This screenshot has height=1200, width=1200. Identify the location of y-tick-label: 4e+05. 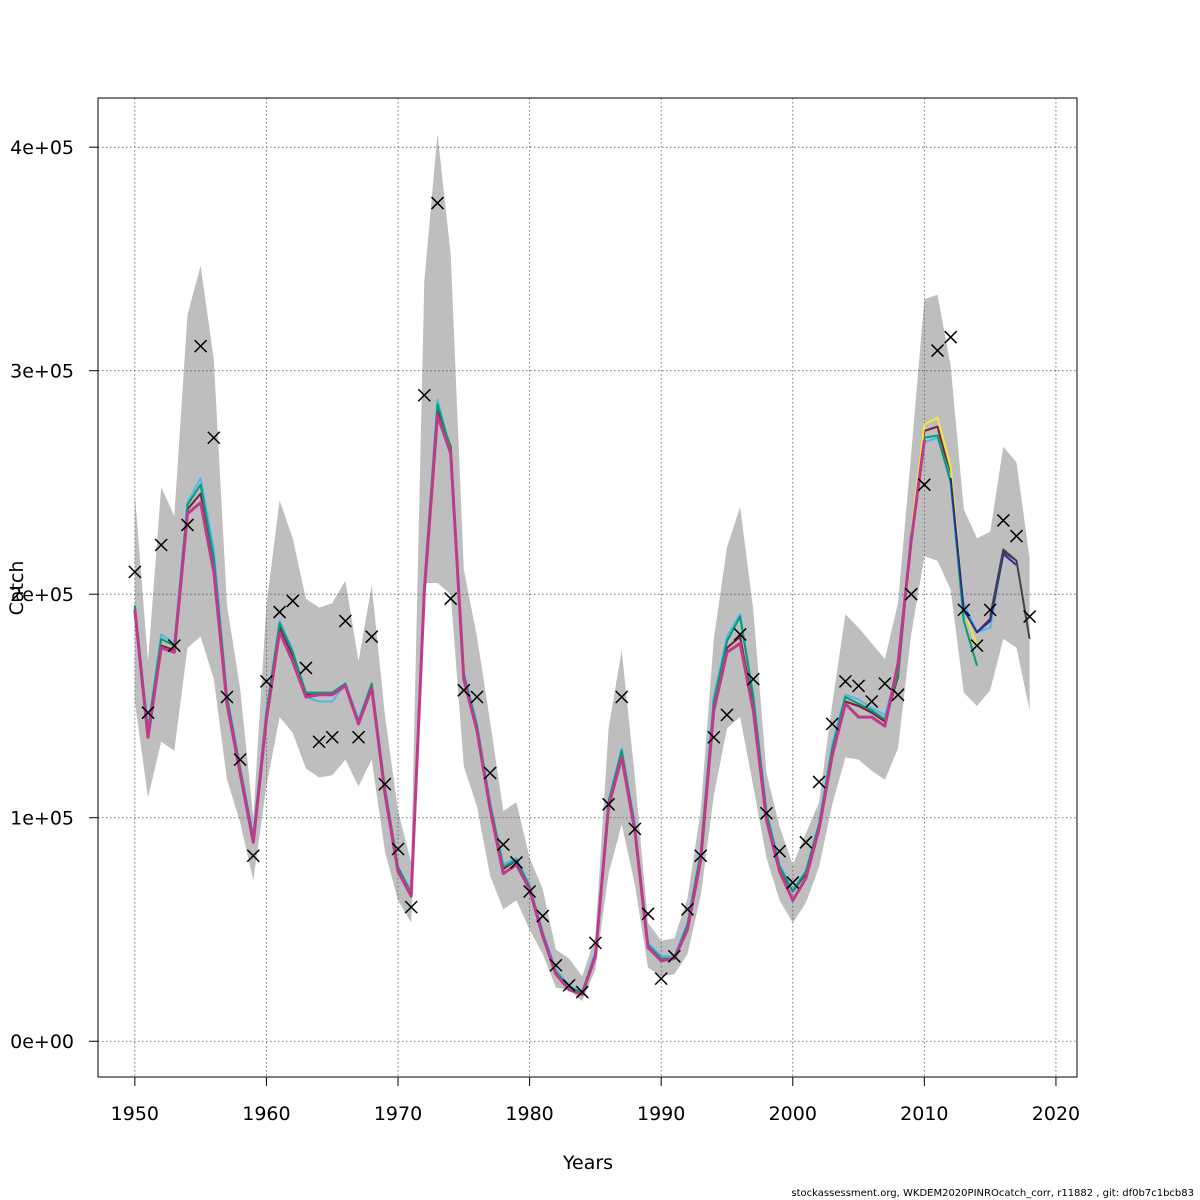
(42, 148).